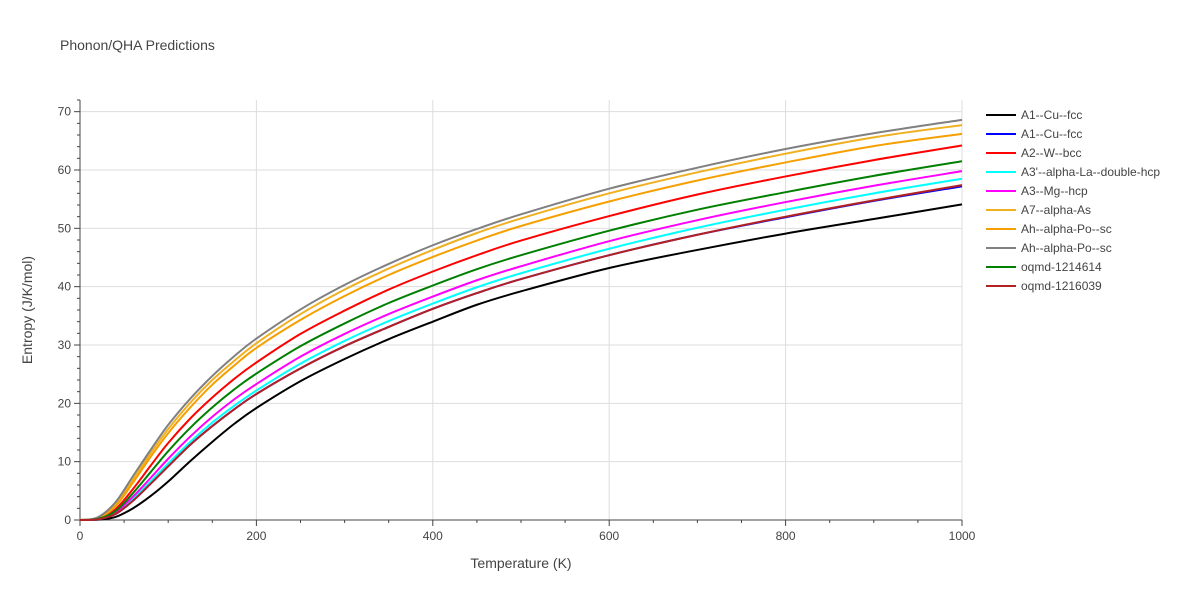  Describe the element at coordinates (137, 45) in the screenshot. I see `chart-title: Phonon/QHA Predictions` at that location.